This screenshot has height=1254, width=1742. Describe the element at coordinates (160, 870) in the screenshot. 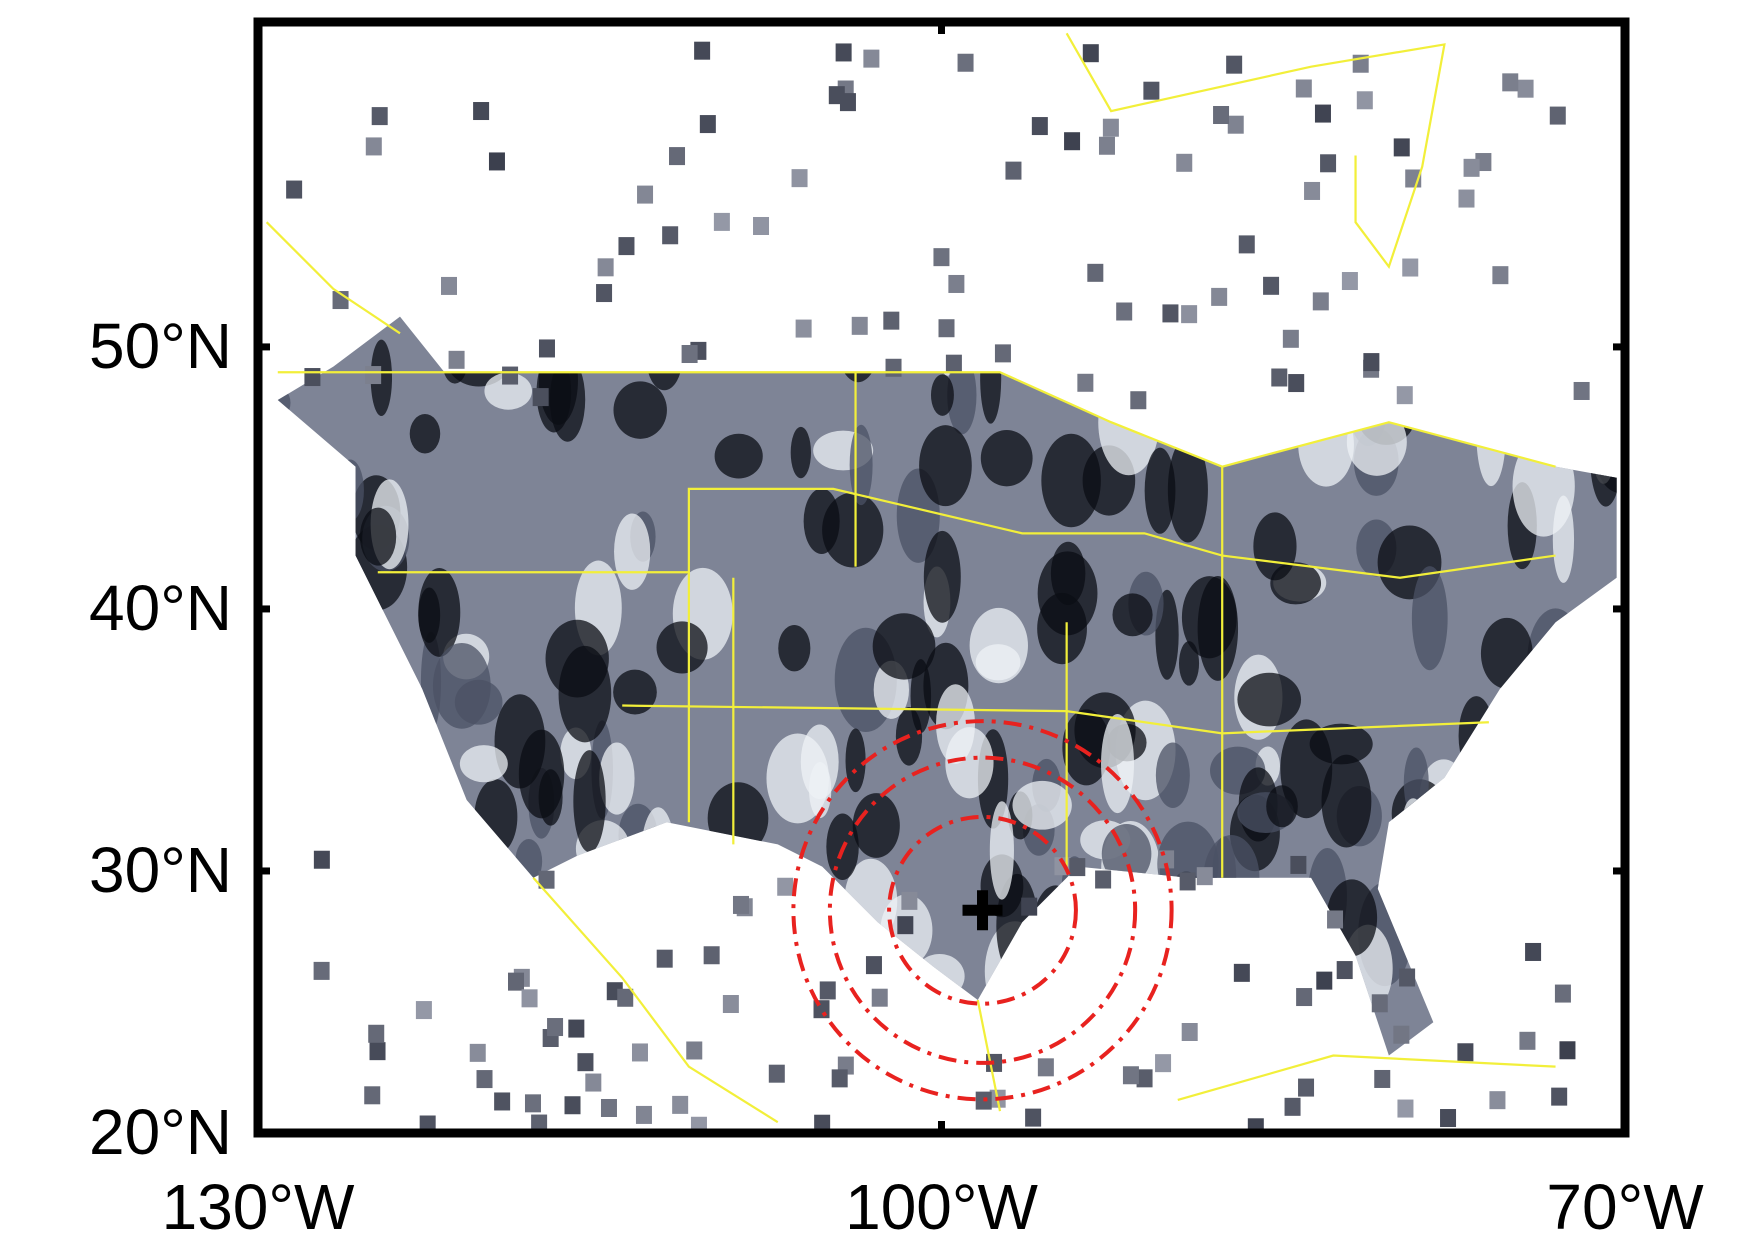

I see `y-tick-label: 30°N` at that location.